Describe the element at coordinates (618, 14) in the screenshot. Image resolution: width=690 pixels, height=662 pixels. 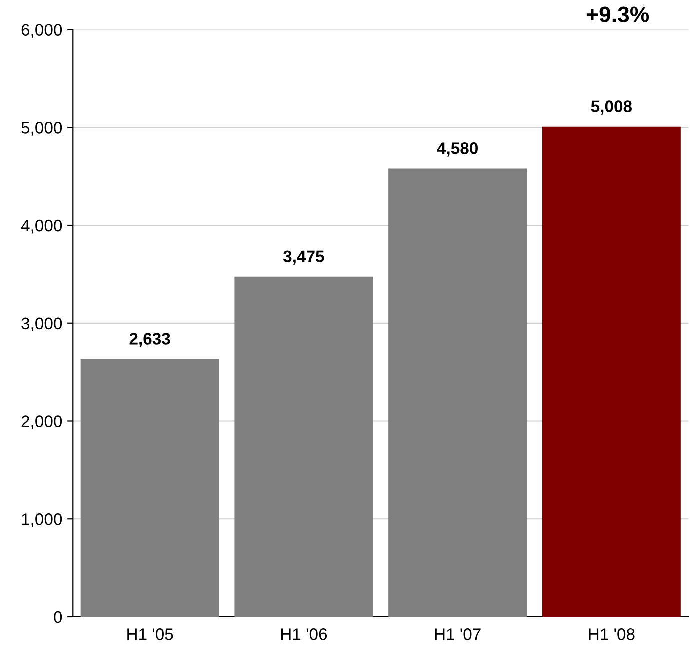
I see `text: +9.3%` at that location.